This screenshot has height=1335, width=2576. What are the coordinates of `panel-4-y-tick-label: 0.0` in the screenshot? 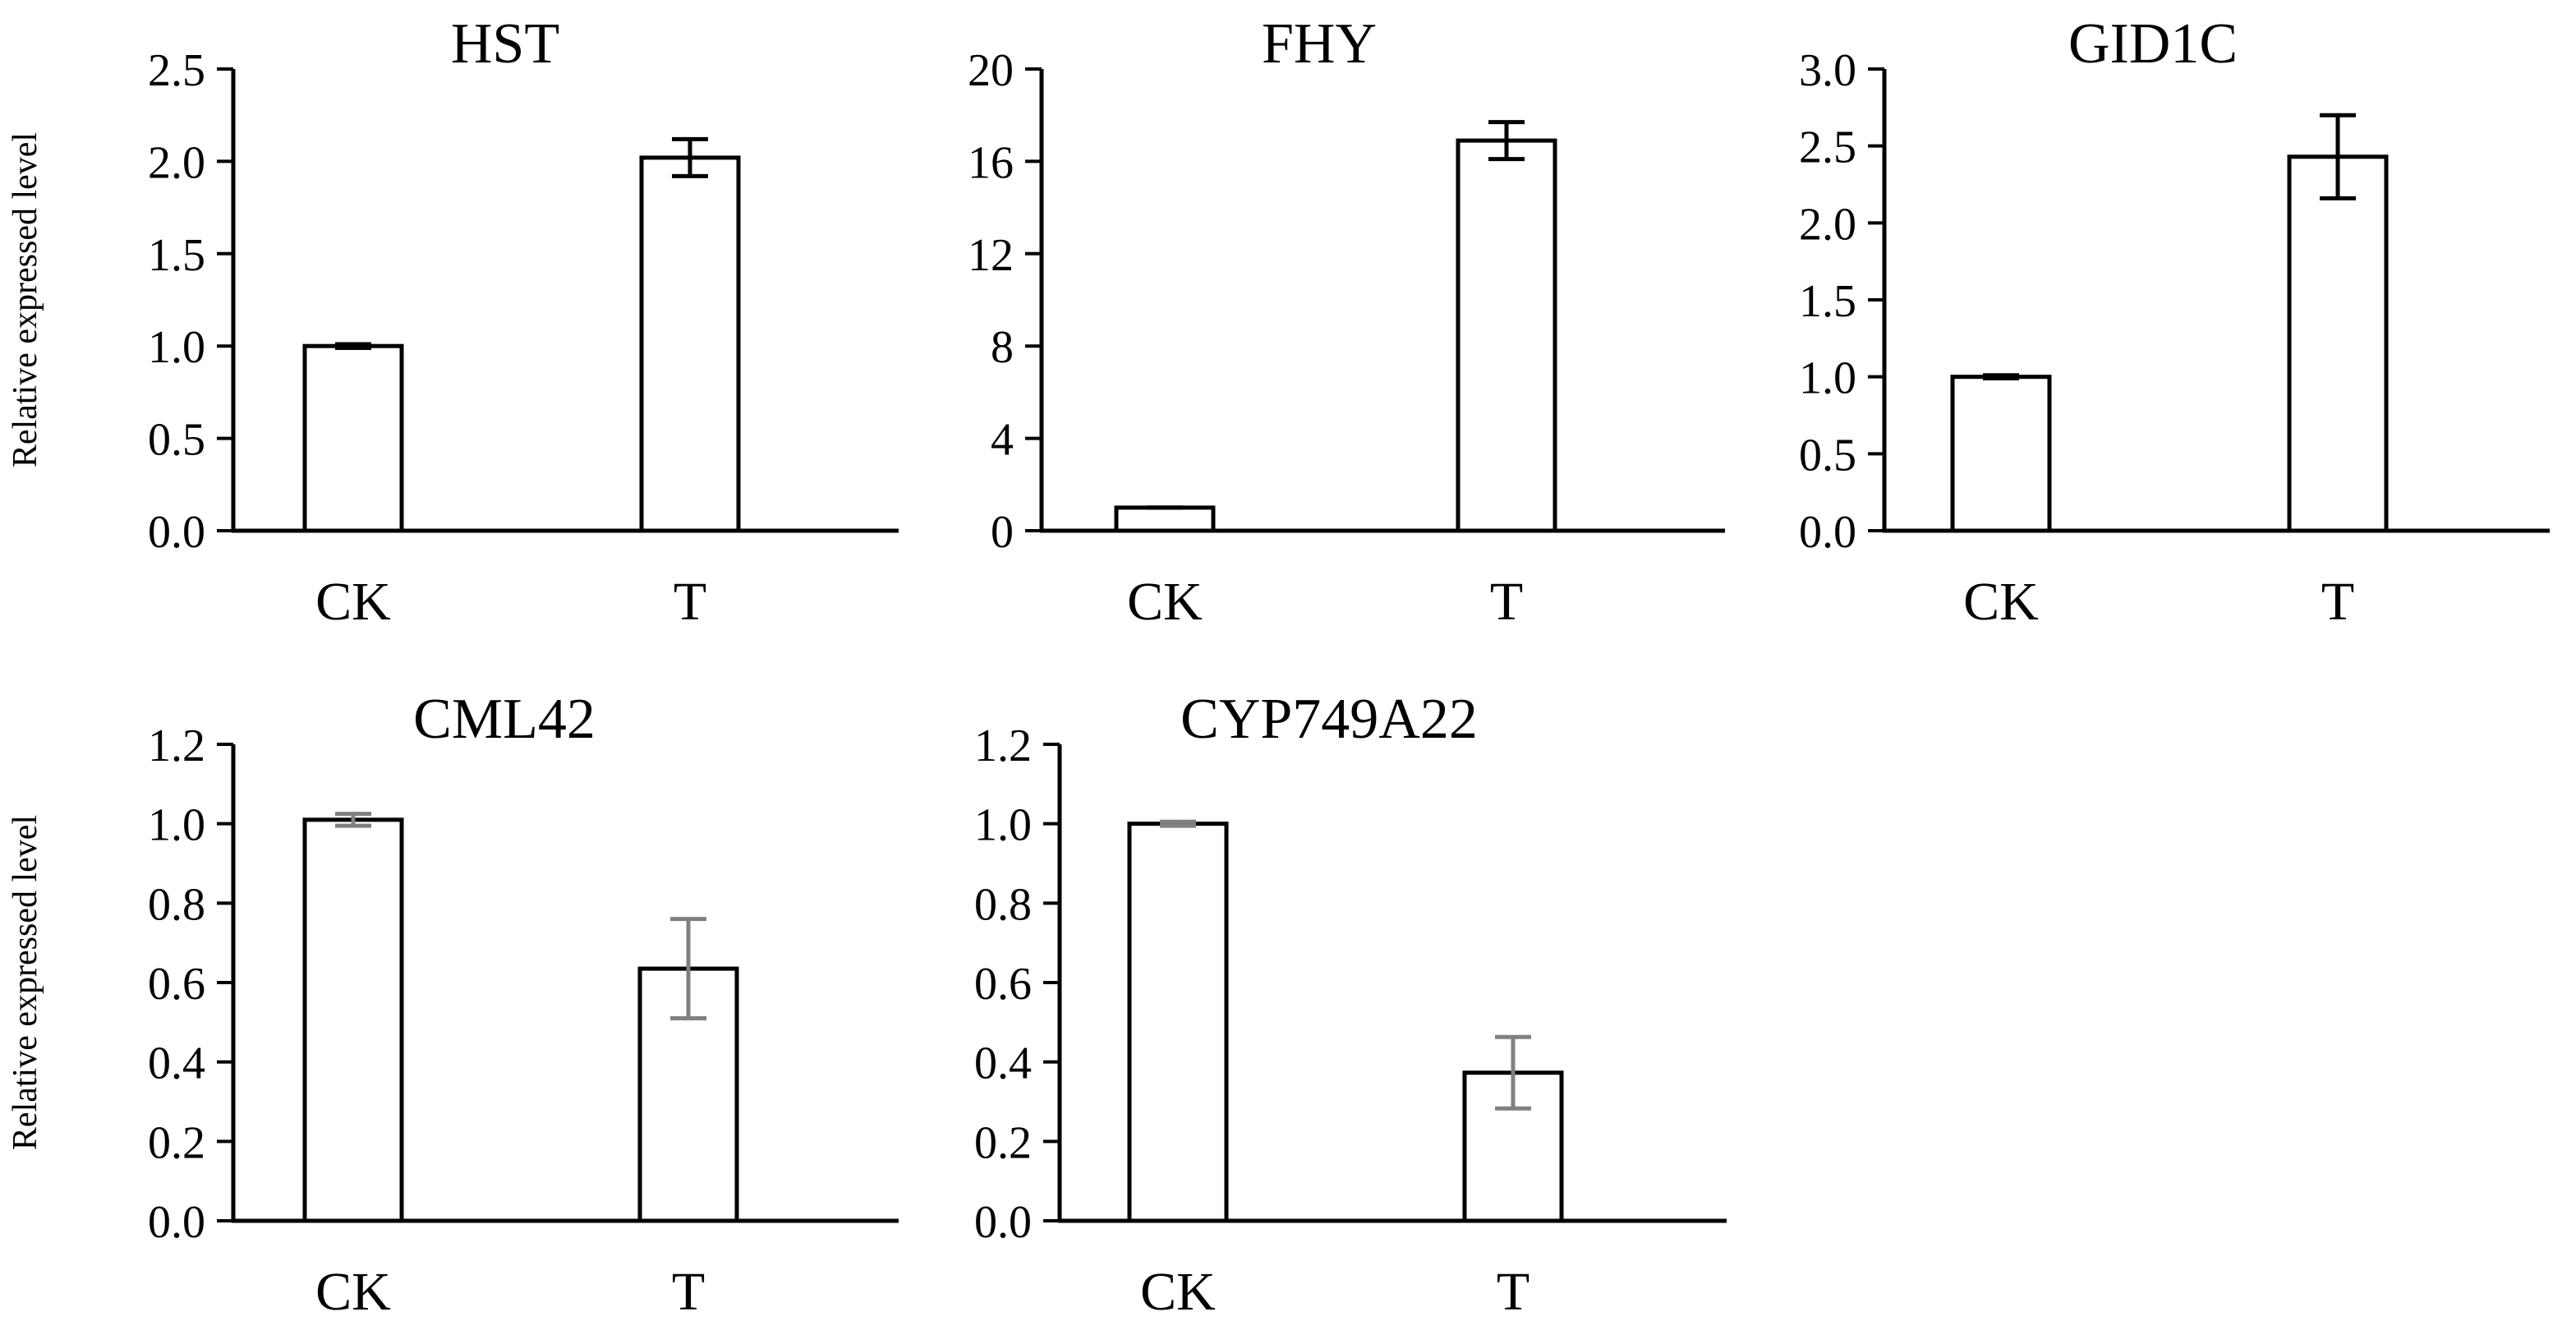 It's located at (176, 1222).